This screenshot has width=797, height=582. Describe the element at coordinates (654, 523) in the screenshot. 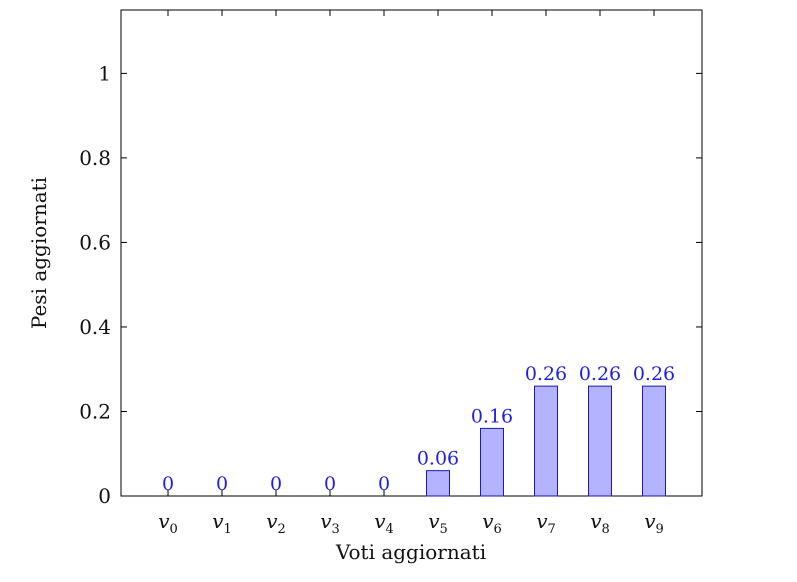

I see `x-tick-label-v9: v9` at that location.